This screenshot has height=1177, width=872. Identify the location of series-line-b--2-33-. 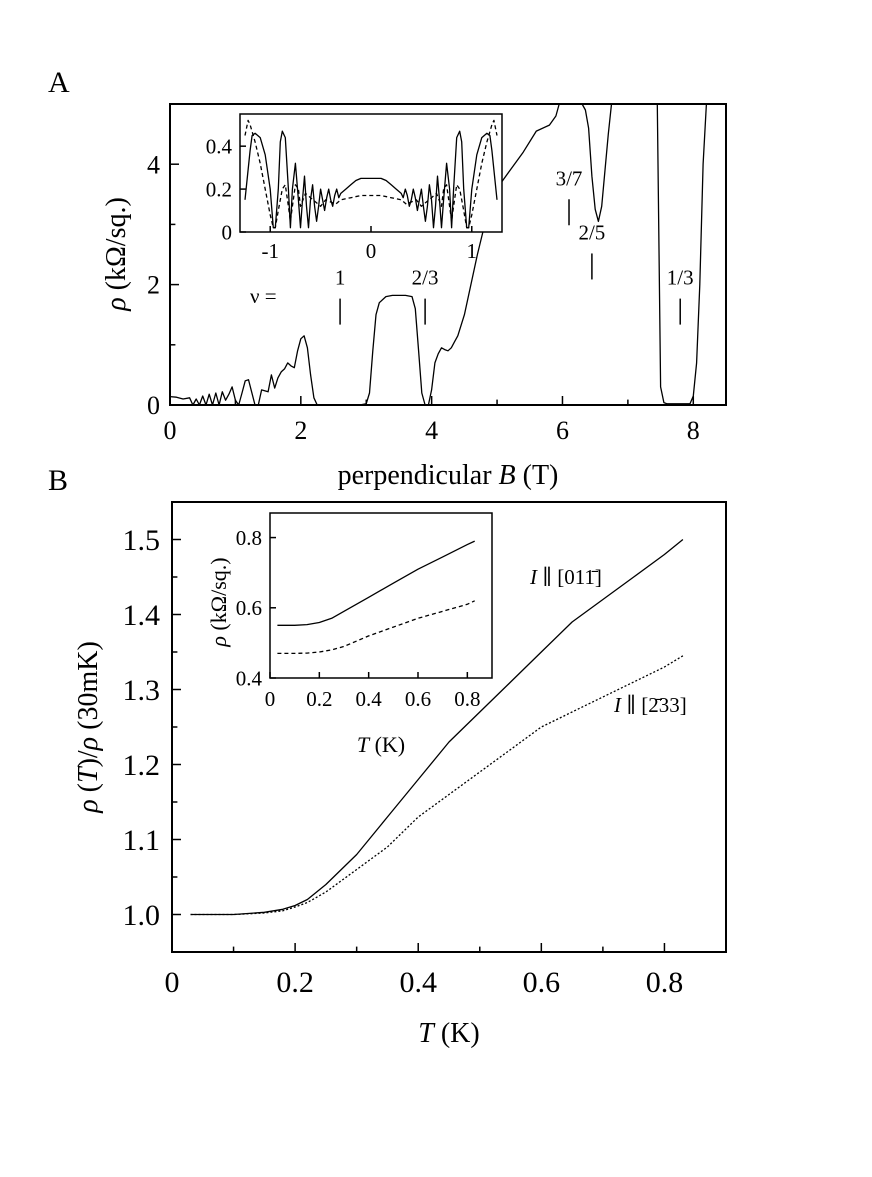
(437, 785).